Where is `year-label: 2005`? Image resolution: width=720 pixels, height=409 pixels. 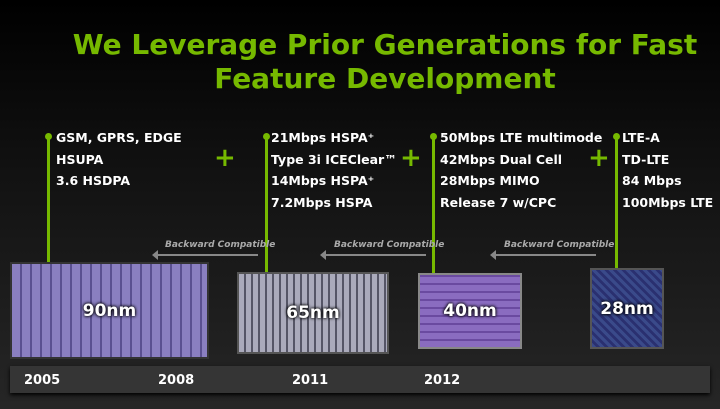
year-label: 2005 is located at coordinates (42, 380).